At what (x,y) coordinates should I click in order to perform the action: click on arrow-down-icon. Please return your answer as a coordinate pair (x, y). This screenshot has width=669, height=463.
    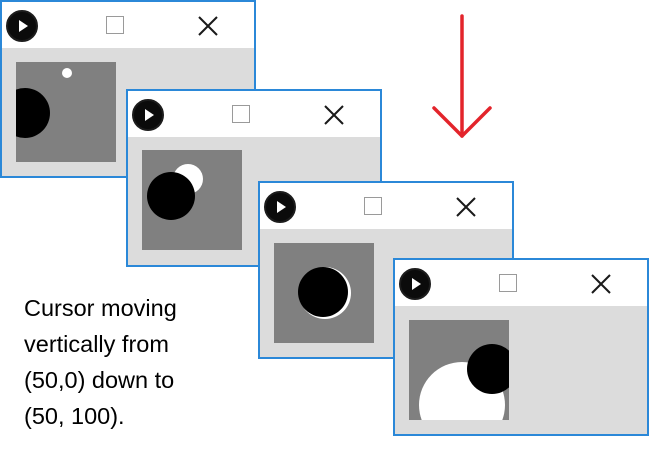
    Looking at the image, I should click on (462, 76).